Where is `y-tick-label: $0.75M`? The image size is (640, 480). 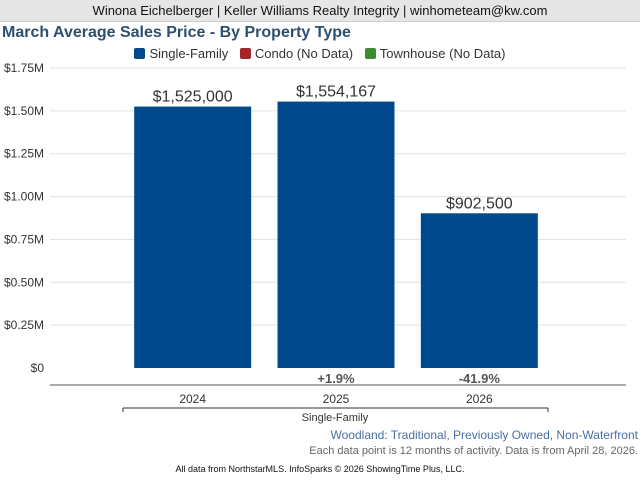
y-tick-label: $0.75M is located at coordinates (24, 239).